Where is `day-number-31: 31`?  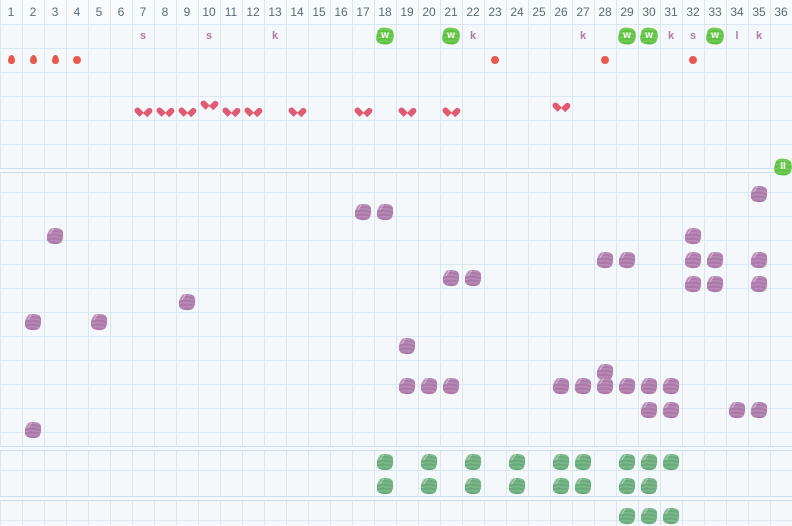
day-number-31: 31 is located at coordinates (671, 12).